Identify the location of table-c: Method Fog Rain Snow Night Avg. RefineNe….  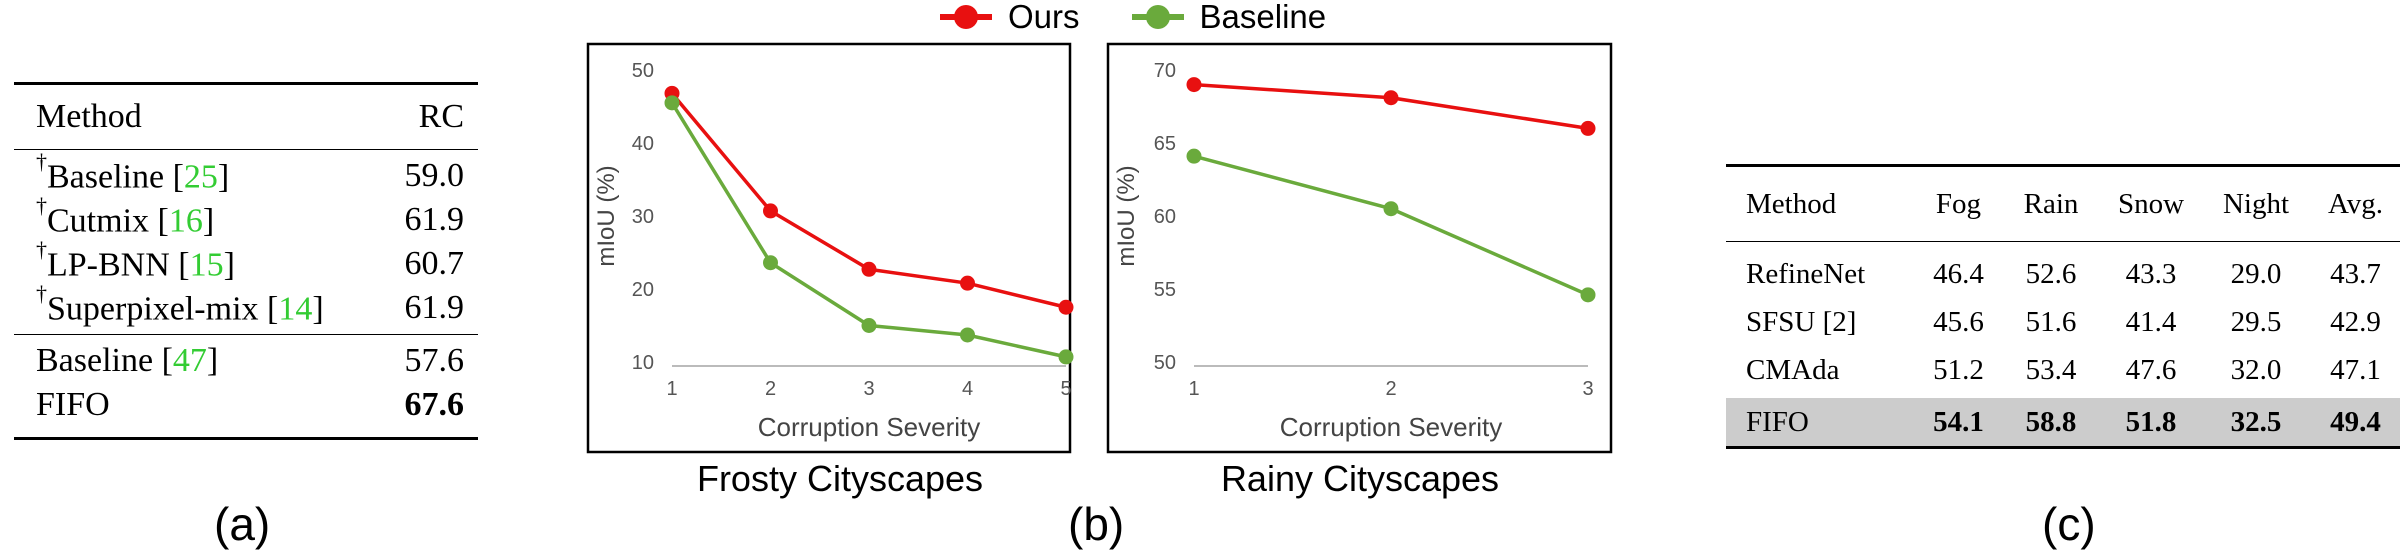
(2063, 306).